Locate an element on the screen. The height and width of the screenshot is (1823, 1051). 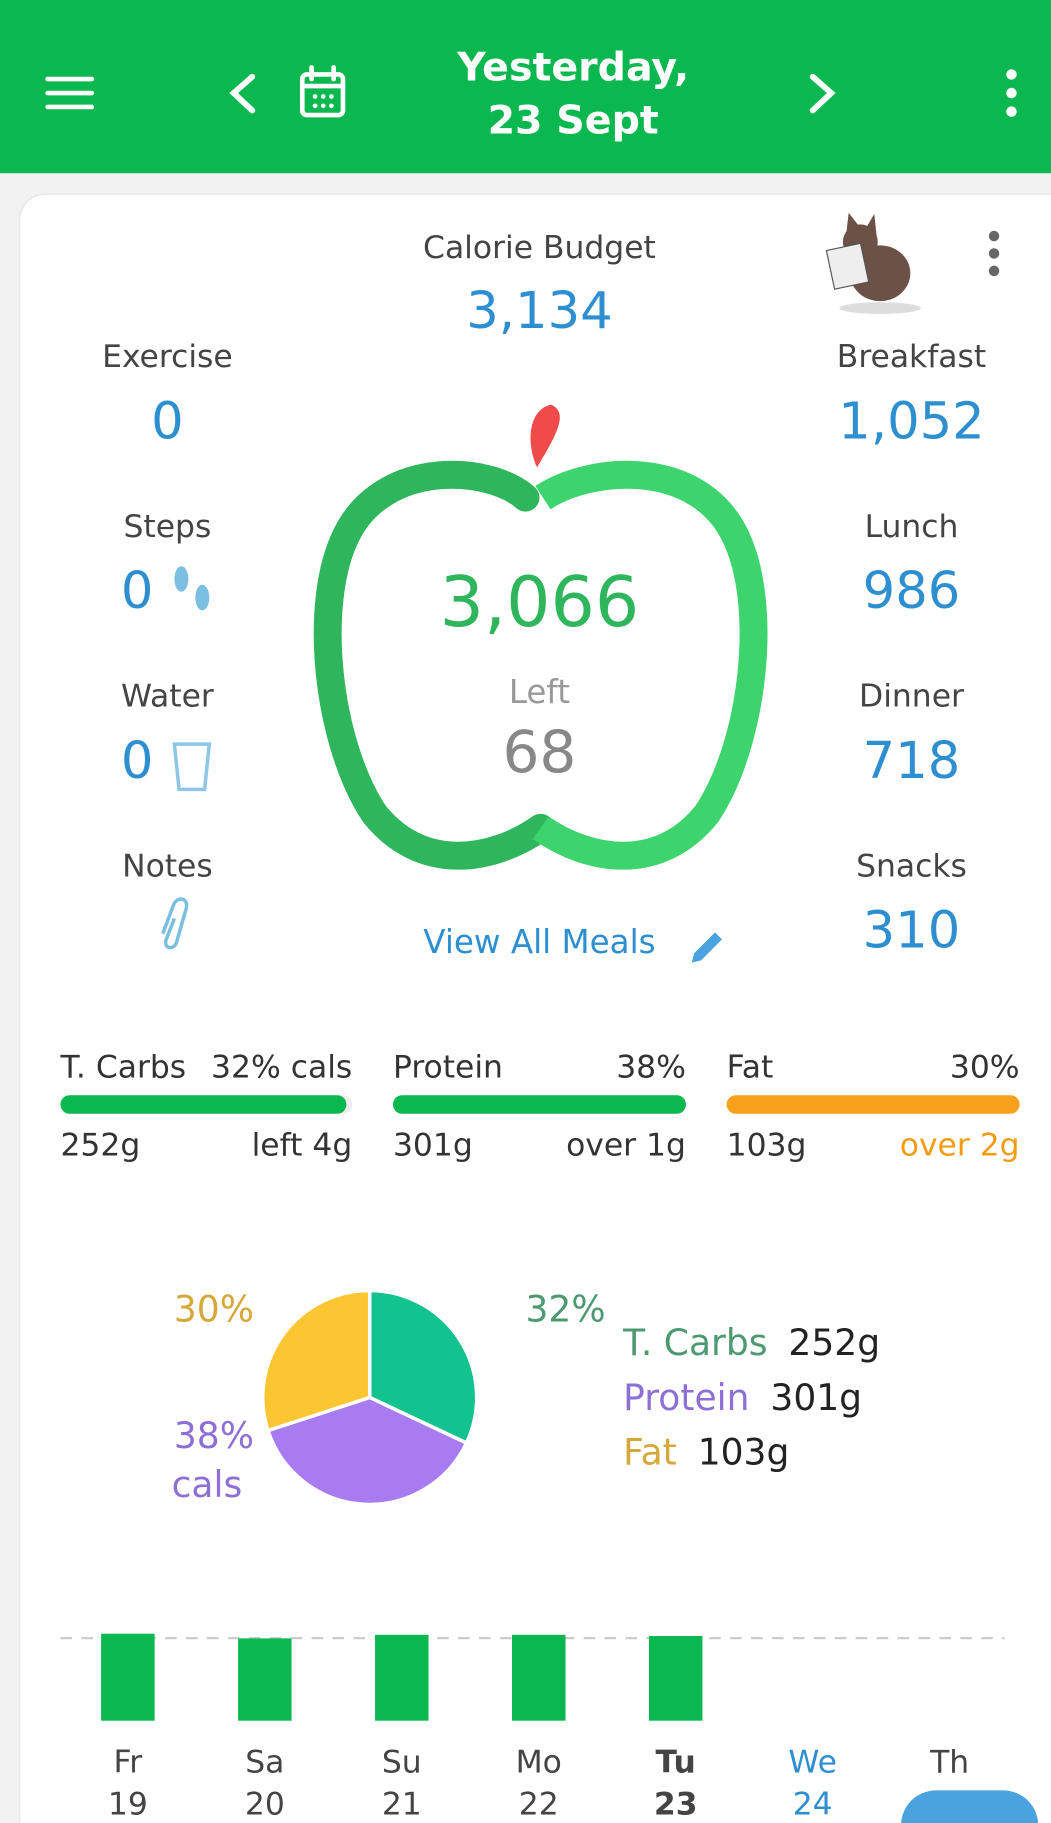
day-label: Mo is located at coordinates (539, 1763).